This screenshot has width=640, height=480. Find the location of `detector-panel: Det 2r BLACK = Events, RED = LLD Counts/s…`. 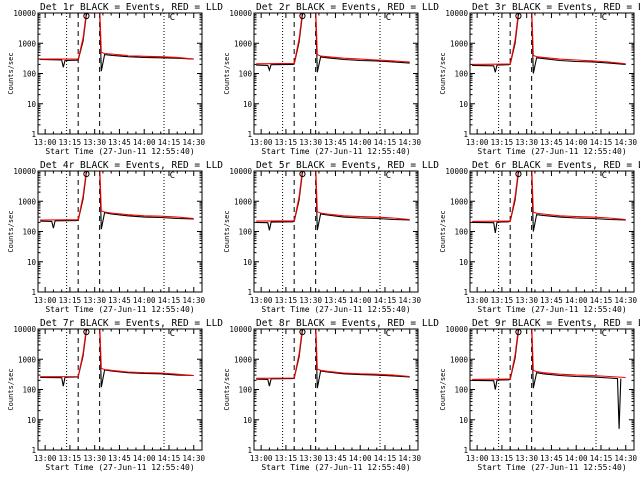

detector-panel: Det 2r BLACK = Events, RED = LLD Counts/s… is located at coordinates (331, 79).